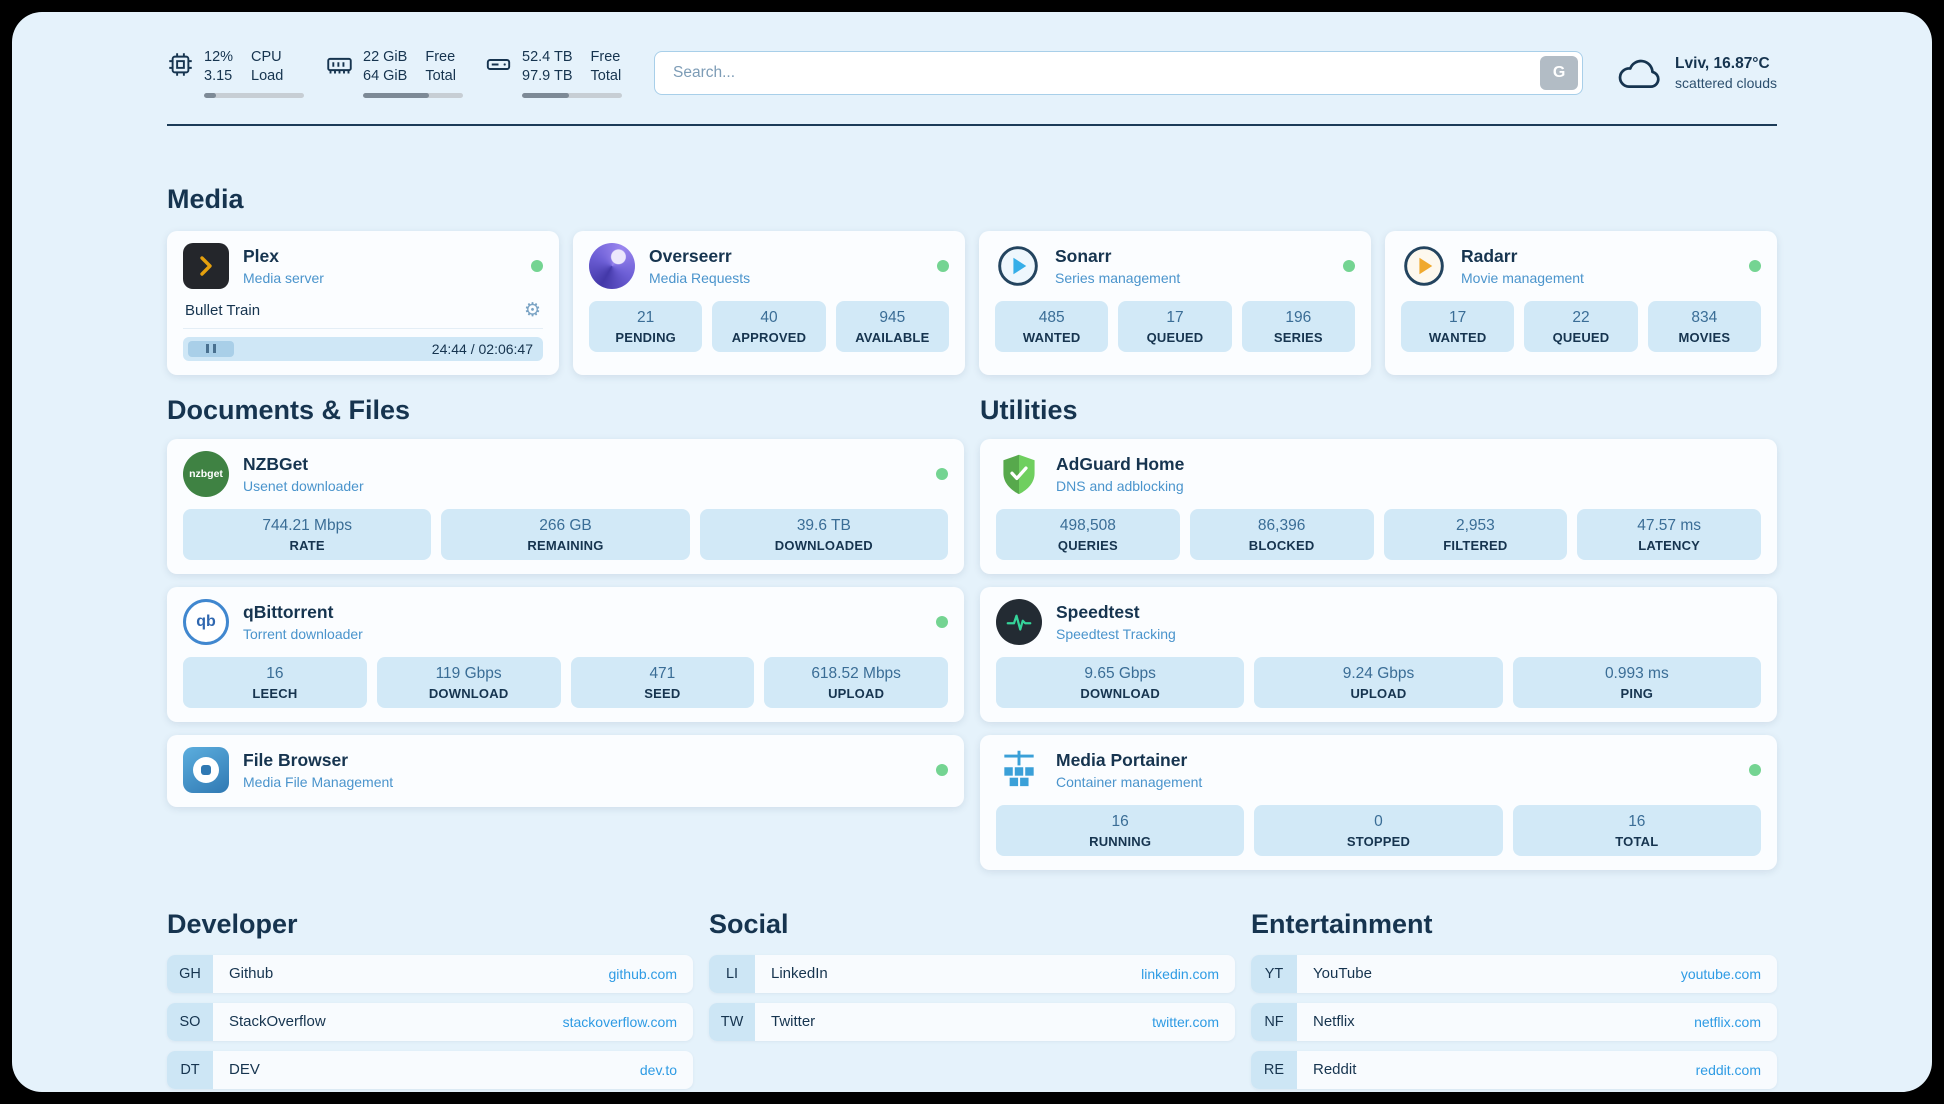 The width and height of the screenshot is (1944, 1104). What do you see at coordinates (1458, 317) in the screenshot?
I see `stat-value: 17` at bounding box center [1458, 317].